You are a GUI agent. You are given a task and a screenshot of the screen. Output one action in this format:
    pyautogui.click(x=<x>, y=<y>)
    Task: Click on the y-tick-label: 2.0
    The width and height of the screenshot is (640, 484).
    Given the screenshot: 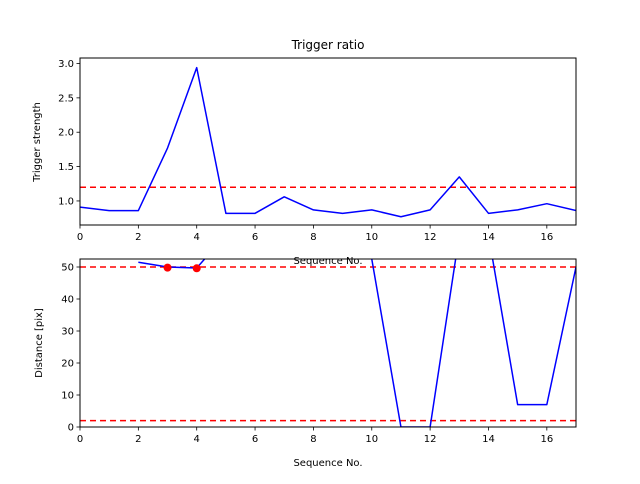 What is the action you would take?
    pyautogui.click(x=66, y=133)
    